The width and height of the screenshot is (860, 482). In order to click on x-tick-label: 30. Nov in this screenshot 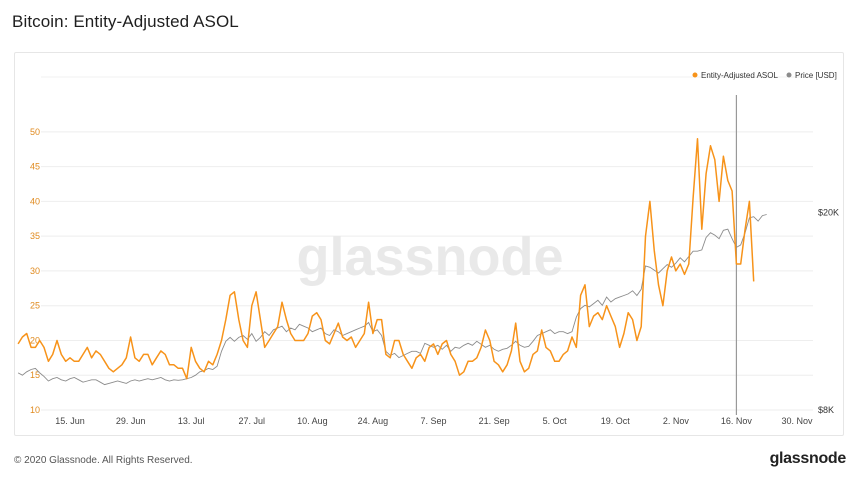, I will do `click(797, 421)`.